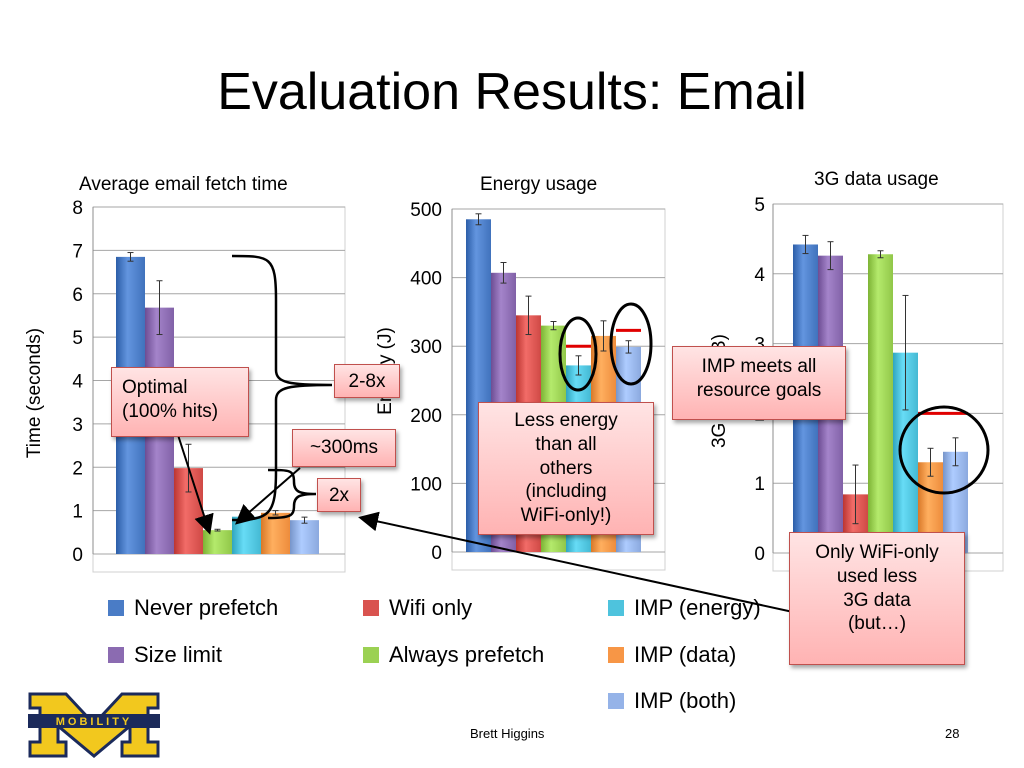 This screenshot has width=1024, height=768. I want to click on y-tick-label: 300, so click(426, 347).